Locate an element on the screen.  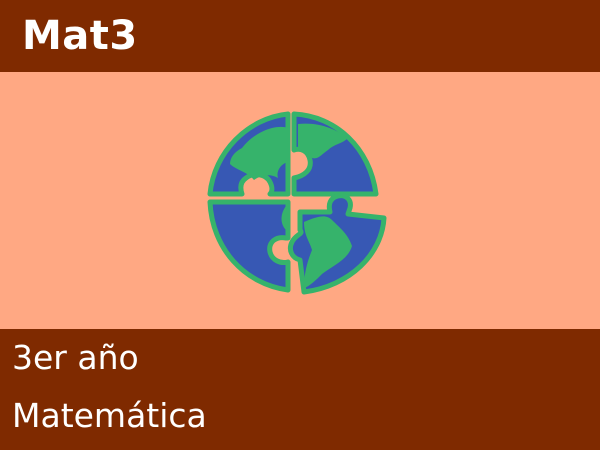
continent-island is located at coordinates (284, 218).